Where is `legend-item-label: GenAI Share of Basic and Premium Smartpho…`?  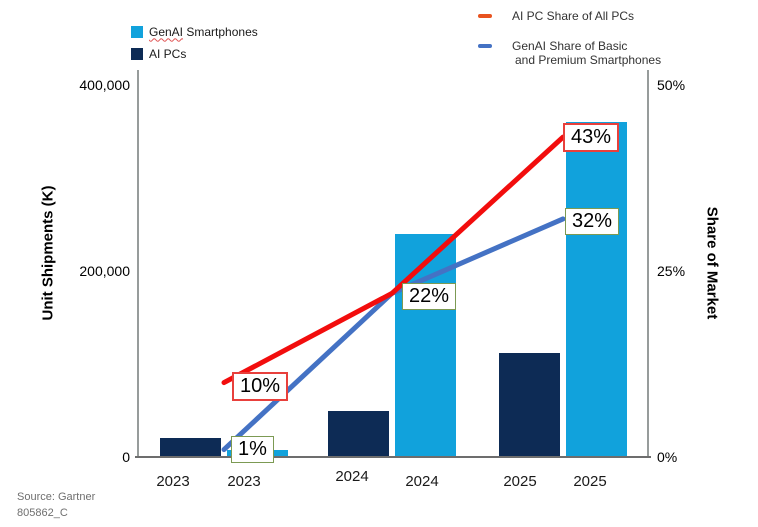 legend-item-label: GenAI Share of Basic and Premium Smartpho… is located at coordinates (587, 53).